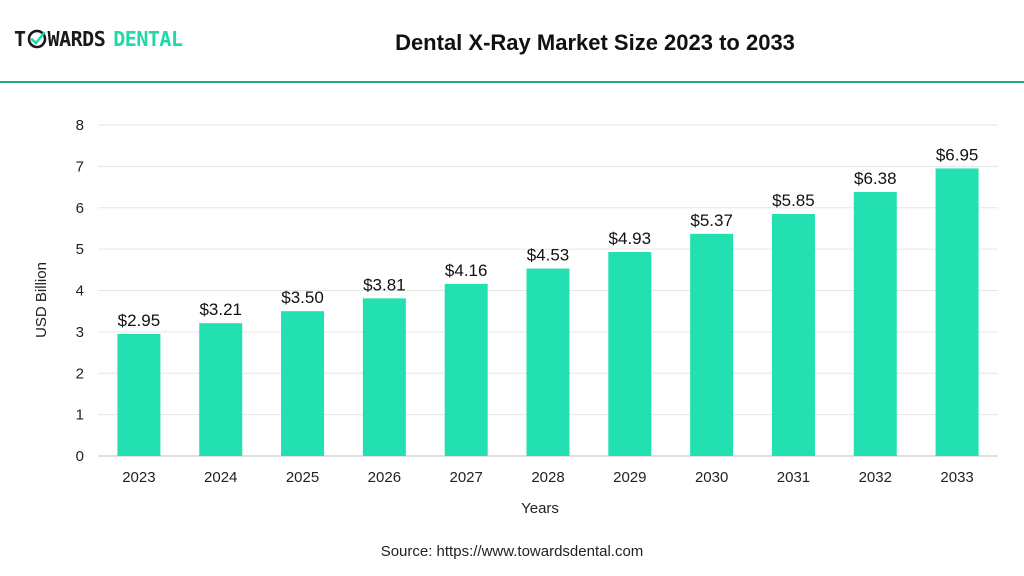 The height and width of the screenshot is (576, 1024). I want to click on x-tick-label: 2027, so click(465, 477).